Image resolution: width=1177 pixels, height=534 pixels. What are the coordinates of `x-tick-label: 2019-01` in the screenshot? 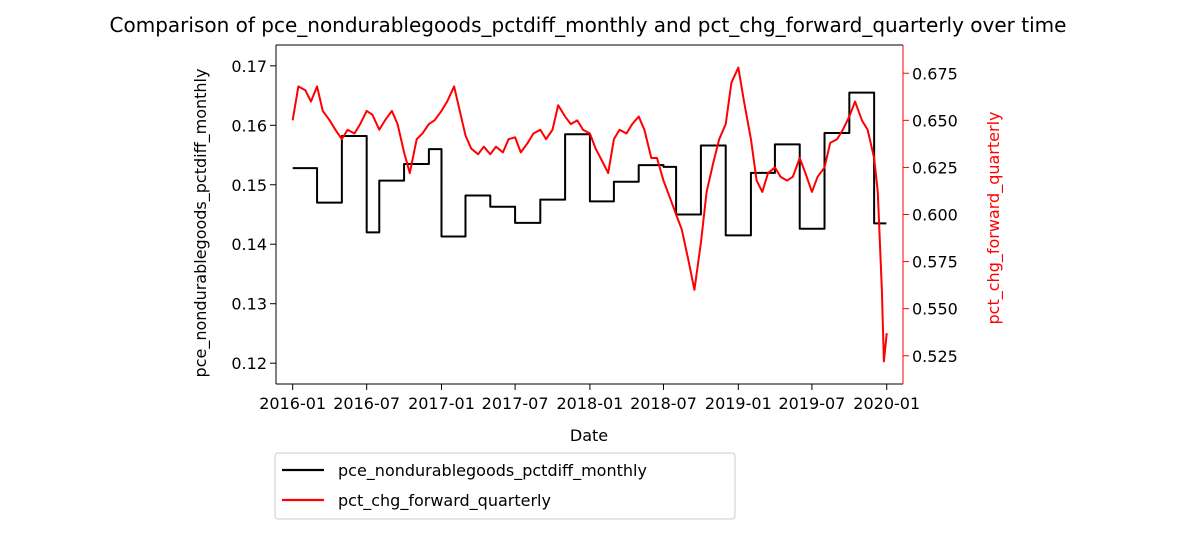 It's located at (738, 403).